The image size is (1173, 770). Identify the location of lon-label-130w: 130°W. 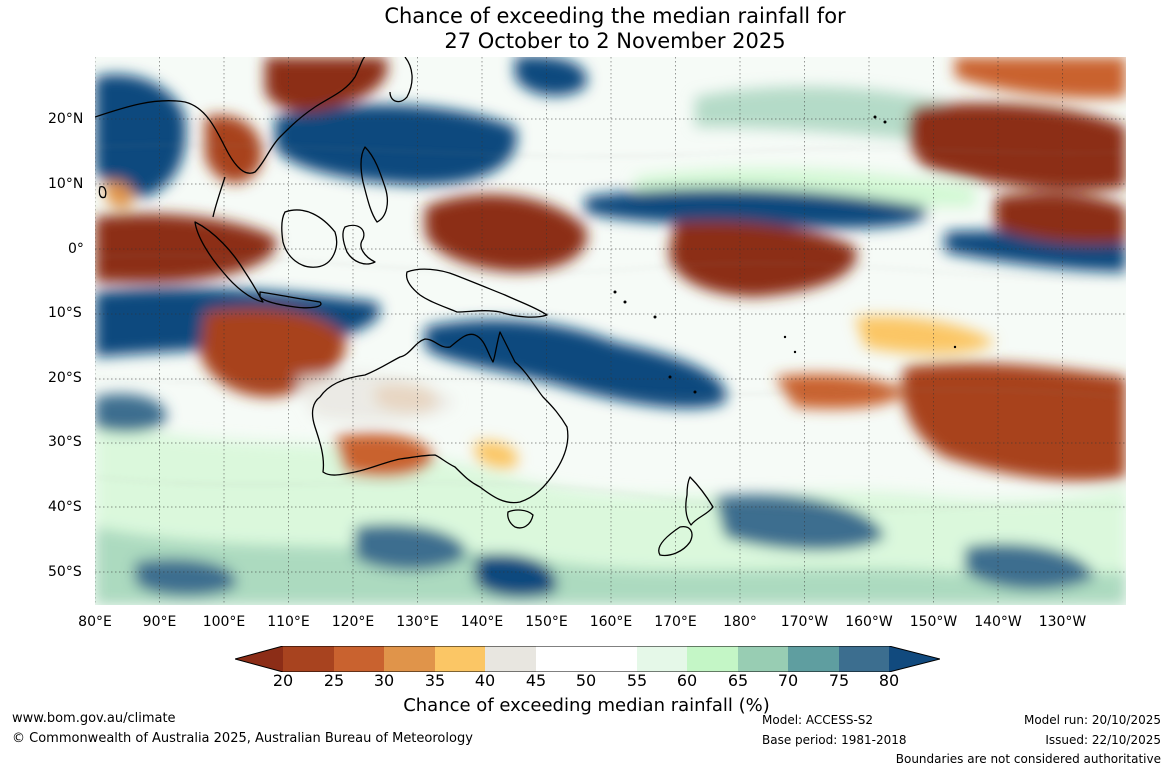
(1062, 622).